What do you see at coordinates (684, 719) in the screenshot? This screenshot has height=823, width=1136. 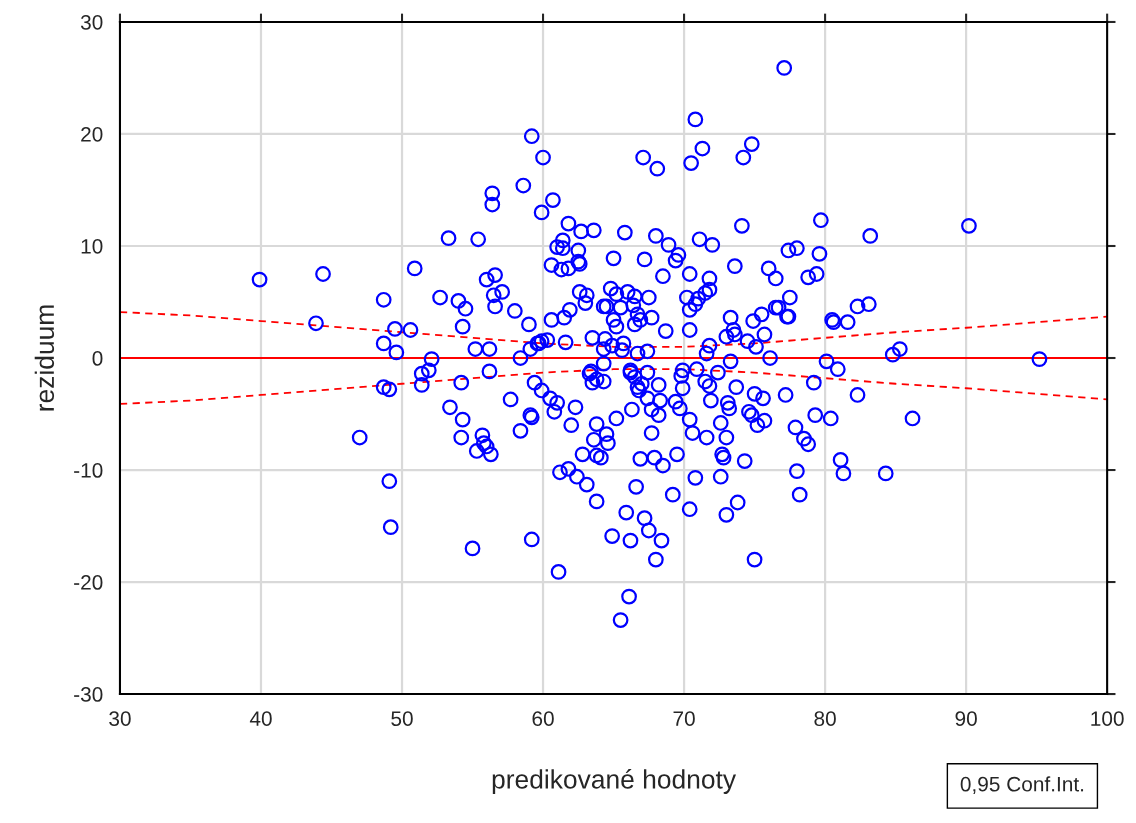 I see `x-tick-label: 70` at bounding box center [684, 719].